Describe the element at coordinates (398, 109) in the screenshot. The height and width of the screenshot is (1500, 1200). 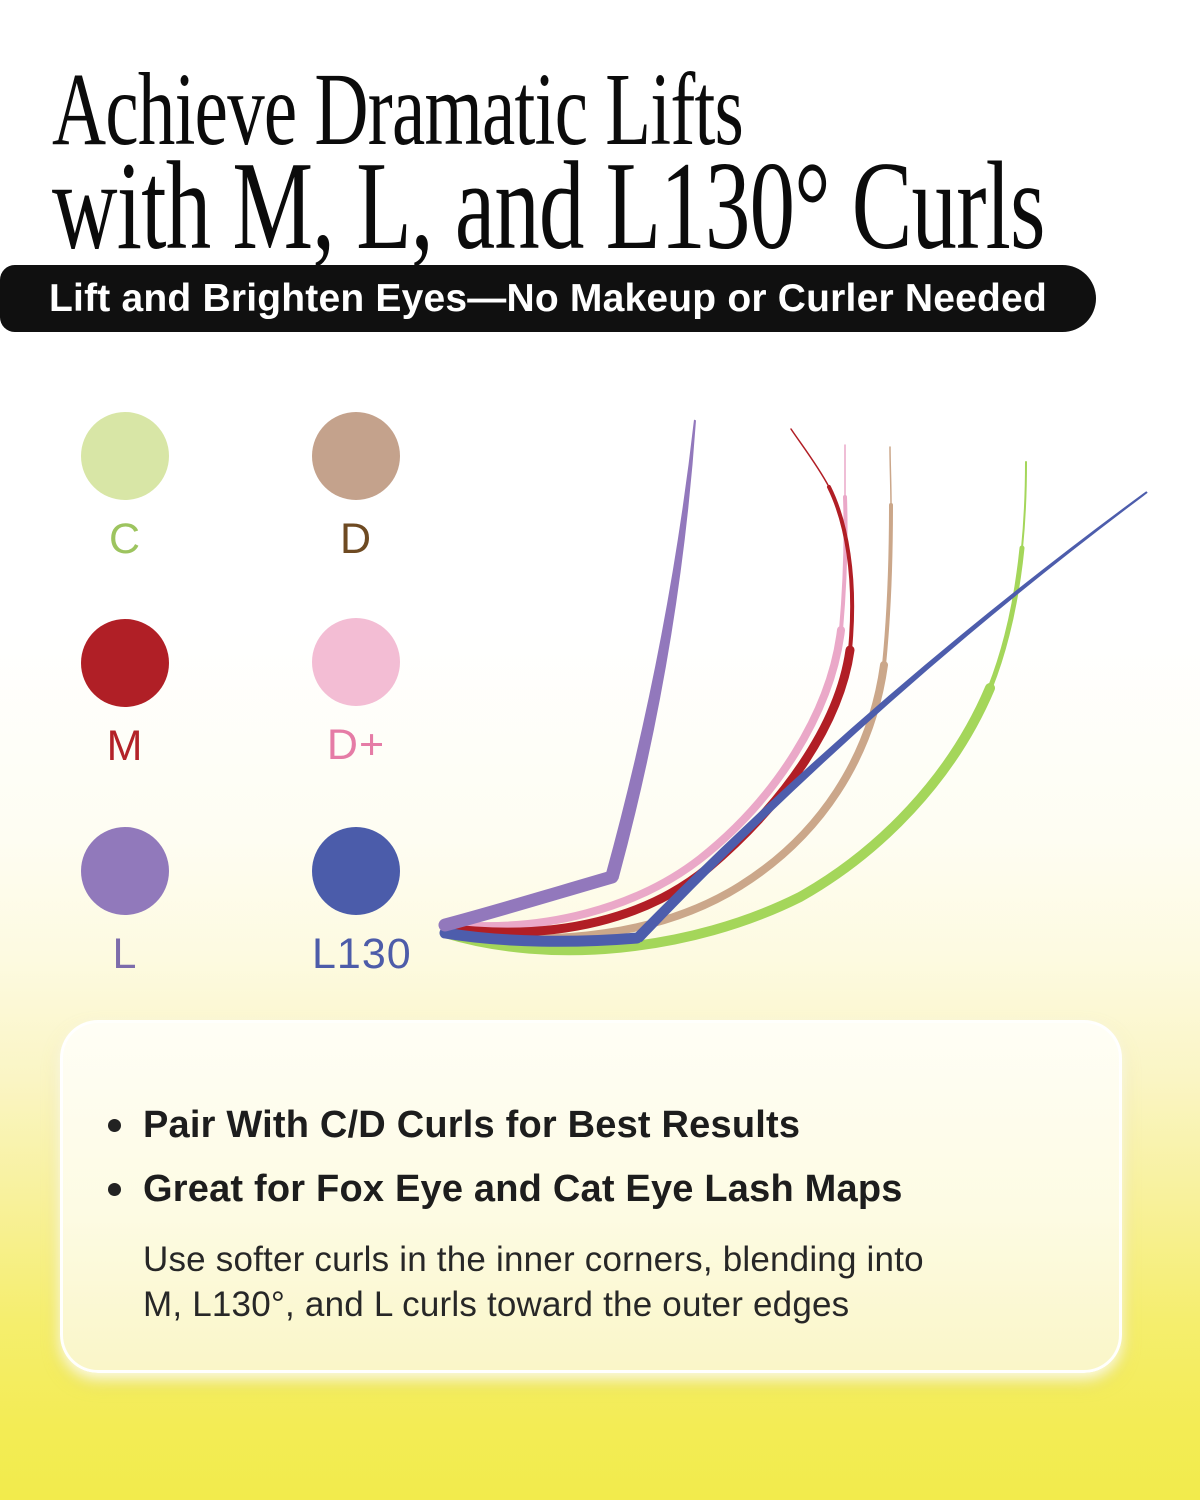
I see `page-title-line1: Achieve Dramatic Lifts` at that location.